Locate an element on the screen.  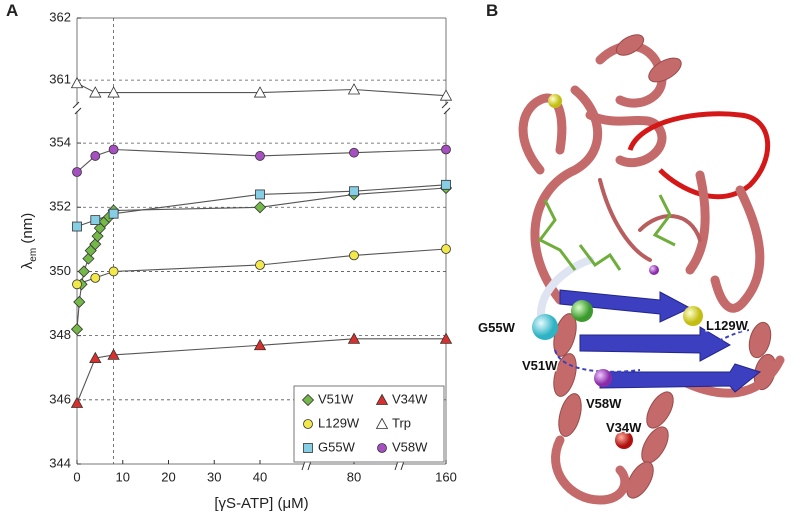
panel-label: A is located at coordinates (12, 10).